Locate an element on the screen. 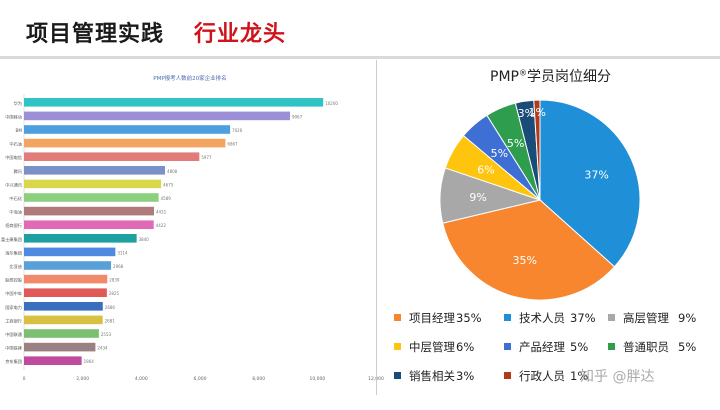 The height and width of the screenshot is (410, 720). legend-value: 37% is located at coordinates (583, 318).